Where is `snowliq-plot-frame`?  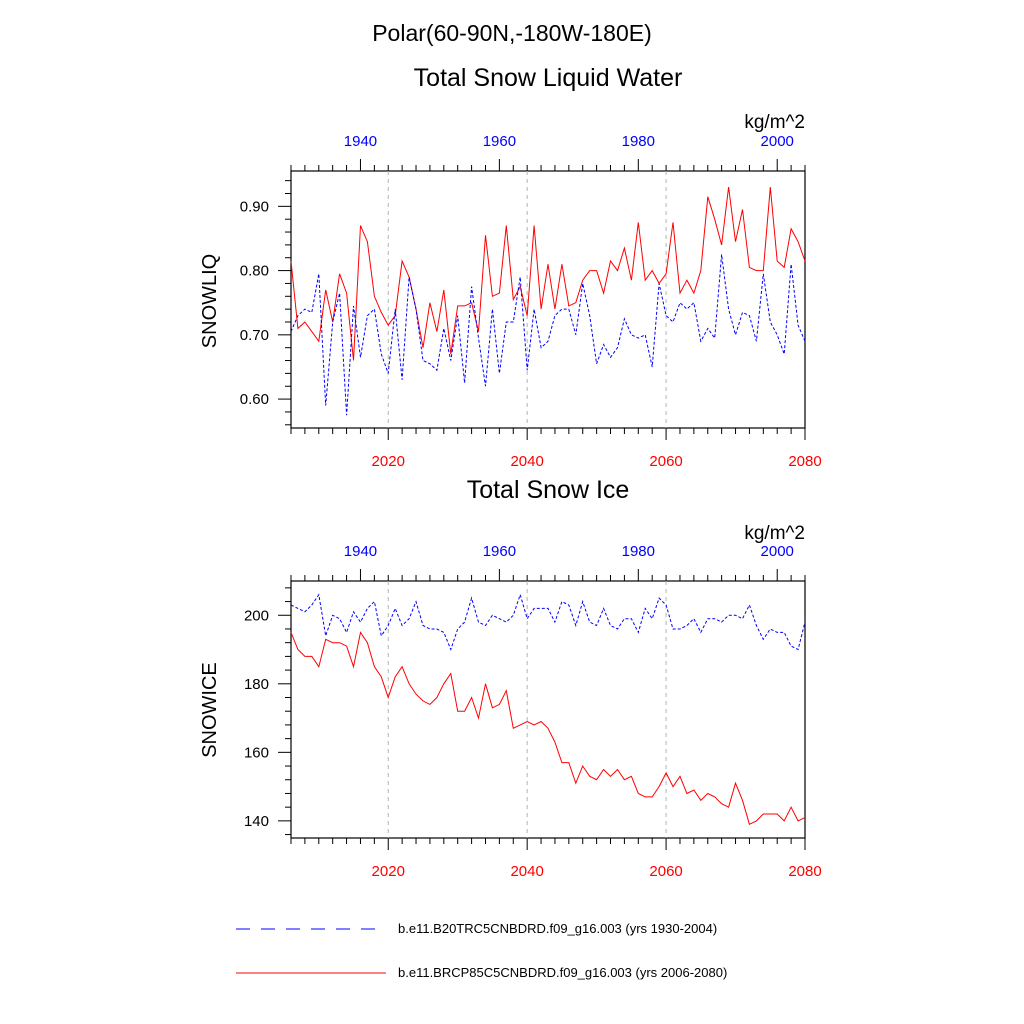 snowliq-plot-frame is located at coordinates (548, 299).